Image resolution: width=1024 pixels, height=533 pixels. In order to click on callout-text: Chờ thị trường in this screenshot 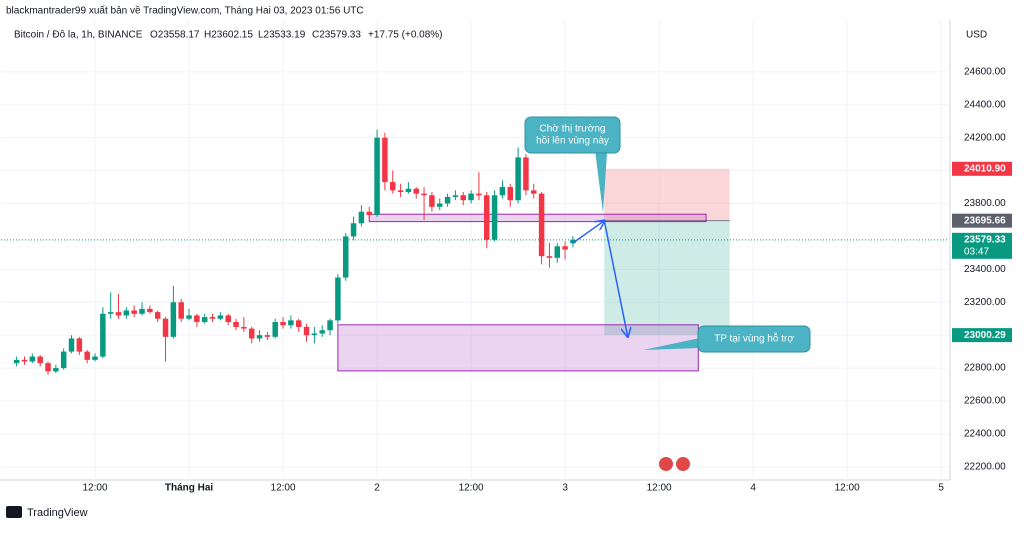, I will do `click(573, 129)`.